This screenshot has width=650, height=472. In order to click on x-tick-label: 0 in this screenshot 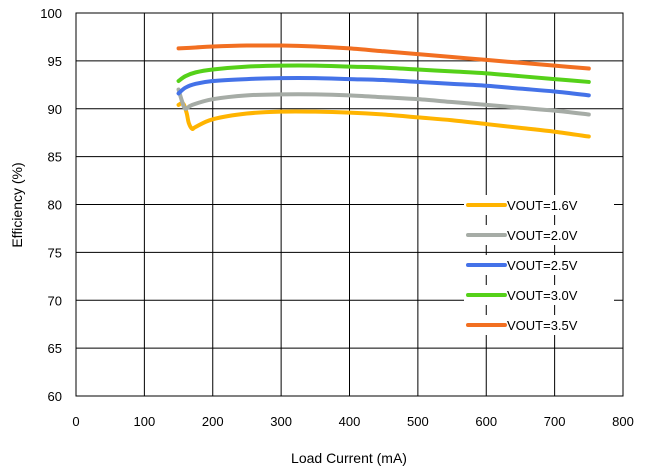, I will do `click(75, 421)`.